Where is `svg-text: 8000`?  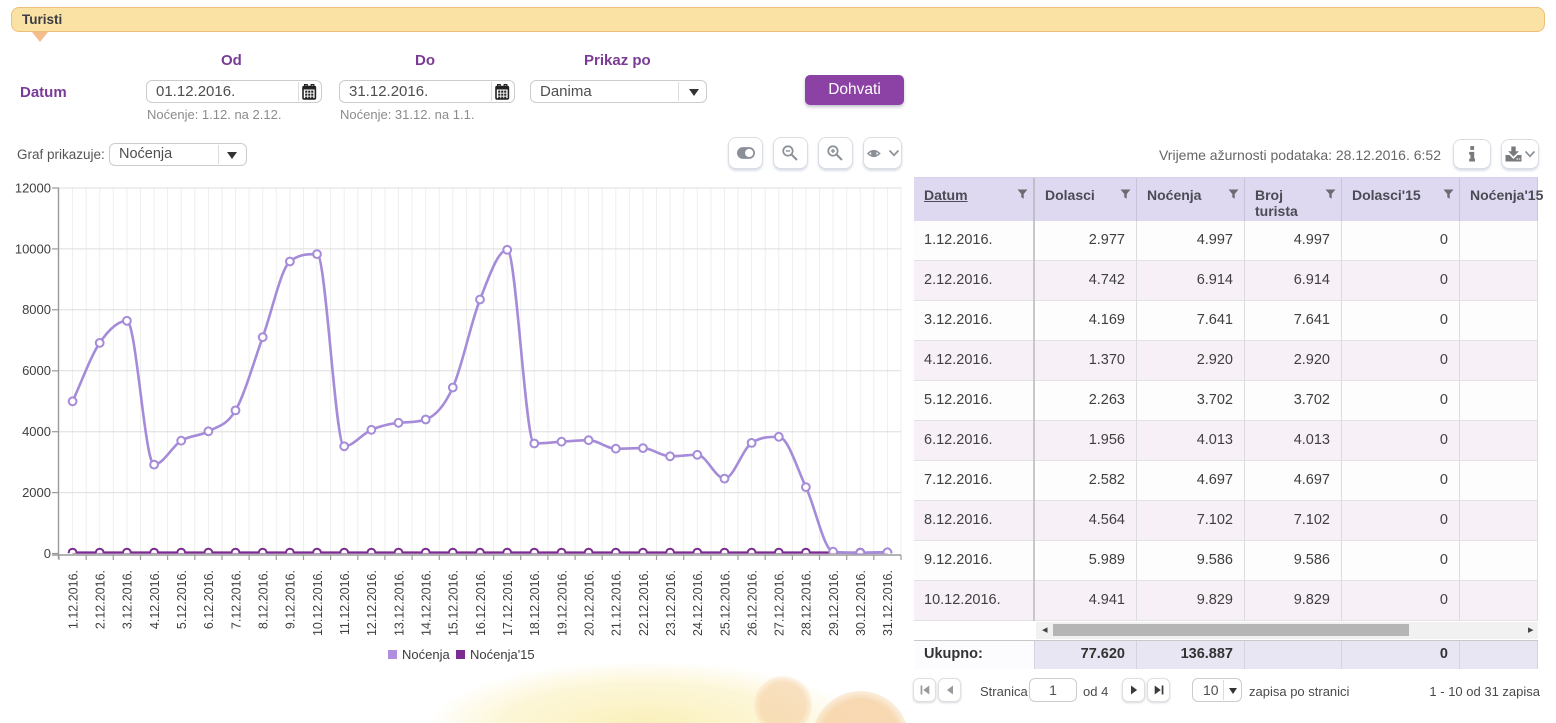 svg-text: 8000 is located at coordinates (36, 309).